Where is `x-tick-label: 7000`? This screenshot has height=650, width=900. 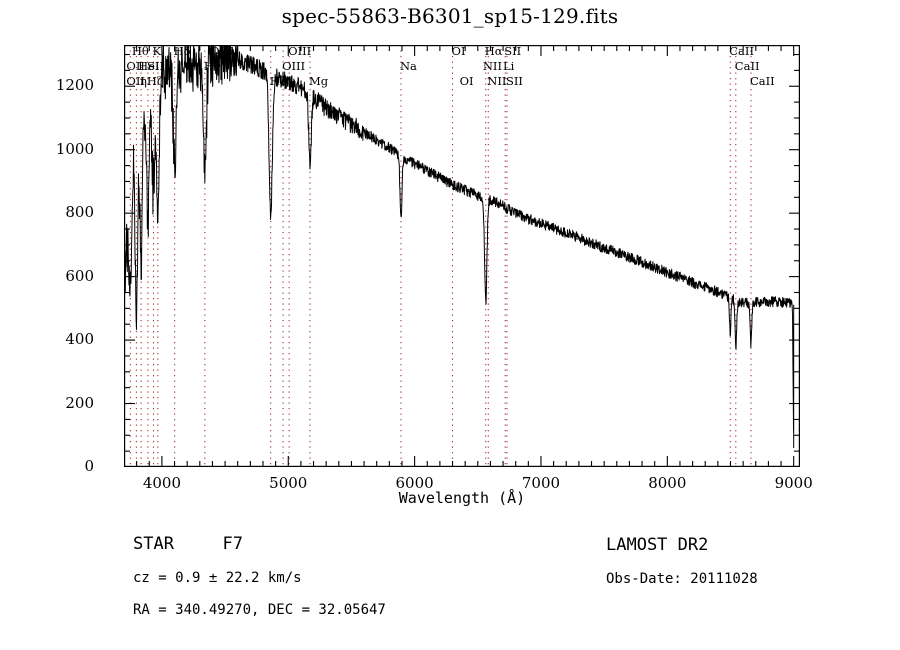 x-tick-label: 7000 is located at coordinates (541, 483).